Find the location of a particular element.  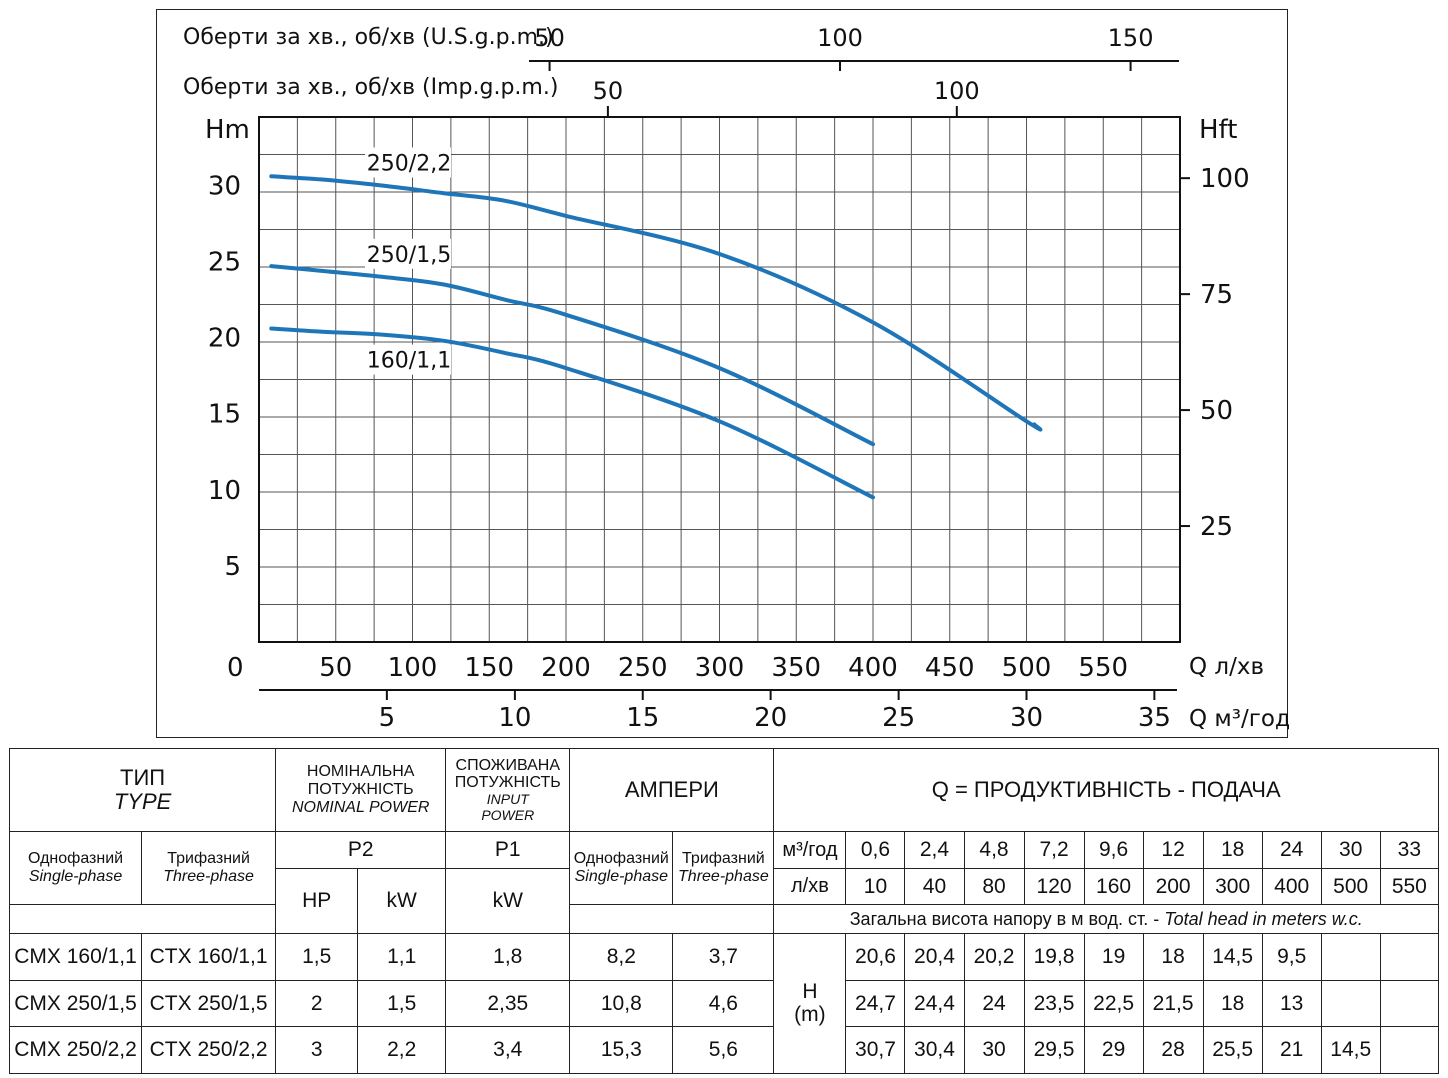

bottom-axis-tick-label: 5 is located at coordinates (387, 718).